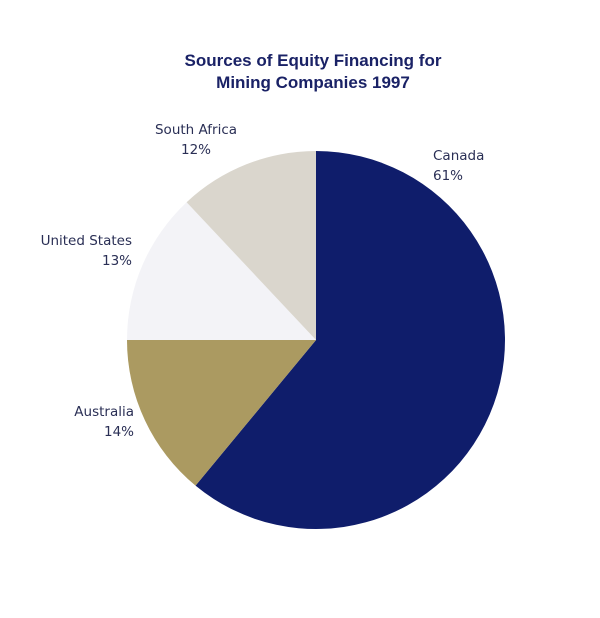 The width and height of the screenshot is (600, 618). I want to click on slice-label-canada-name: Canada, so click(459, 156).